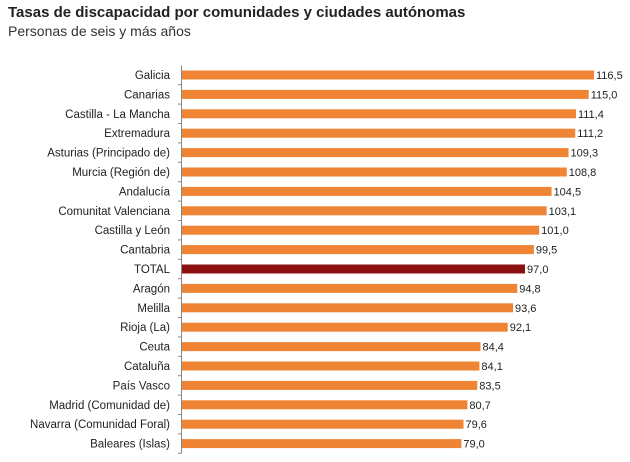 This screenshot has height=462, width=630. I want to click on value-label: 108,8, so click(583, 173).